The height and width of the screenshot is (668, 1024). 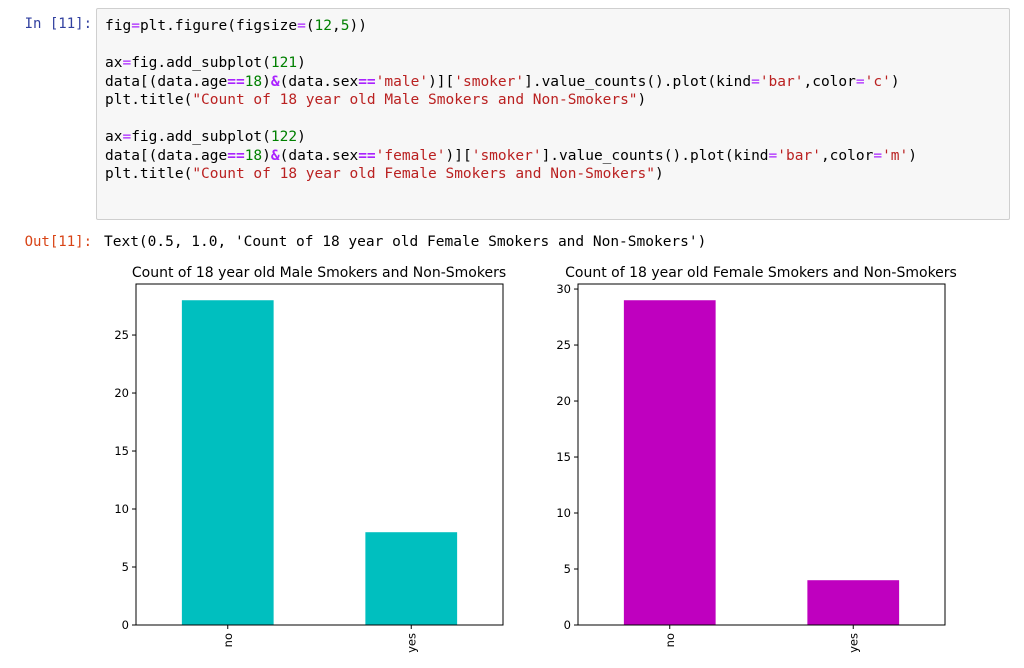 What do you see at coordinates (205, 63) in the screenshot?
I see `code-line: ax=fig.add_subplot(121)` at bounding box center [205, 63].